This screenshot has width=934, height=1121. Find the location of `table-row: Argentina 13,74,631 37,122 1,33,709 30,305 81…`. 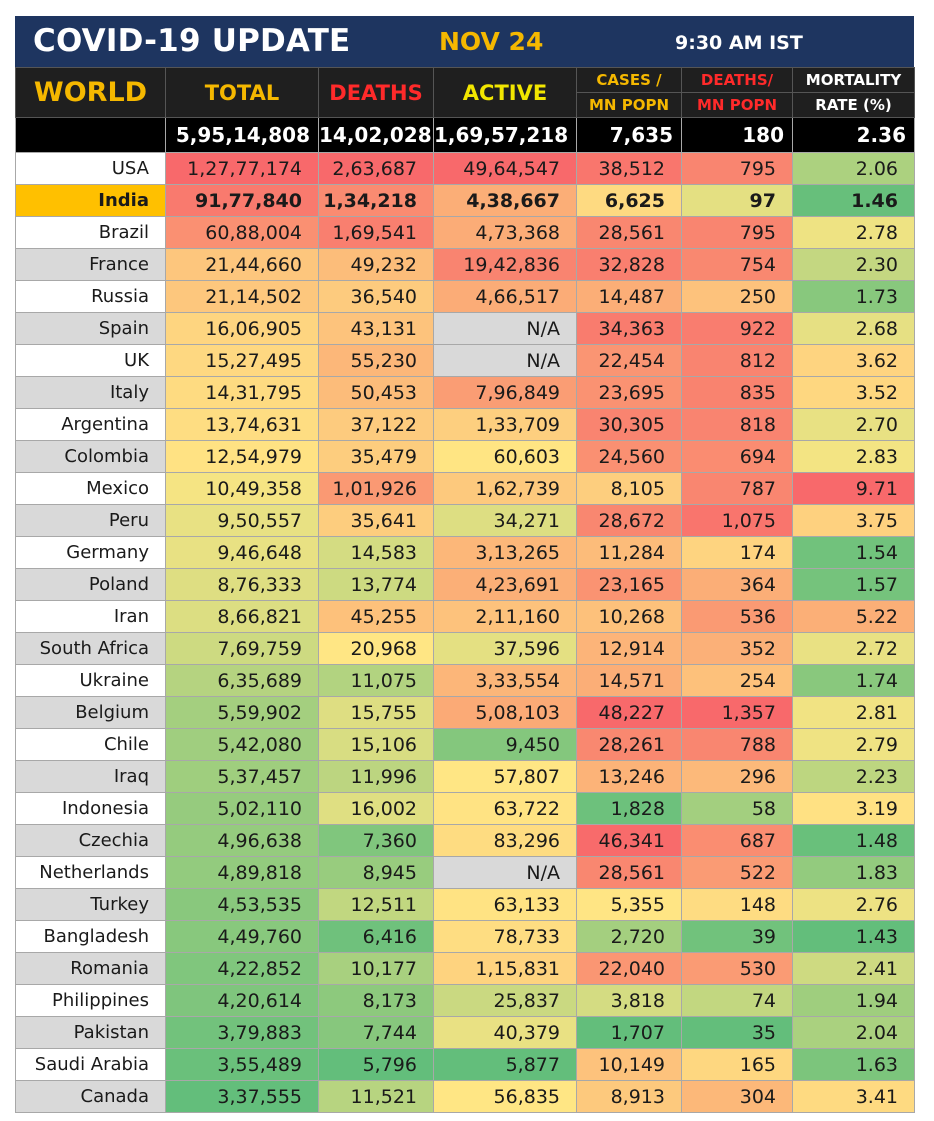

table-row: Argentina 13,74,631 37,122 1,33,709 30,305 81… is located at coordinates (465, 424).